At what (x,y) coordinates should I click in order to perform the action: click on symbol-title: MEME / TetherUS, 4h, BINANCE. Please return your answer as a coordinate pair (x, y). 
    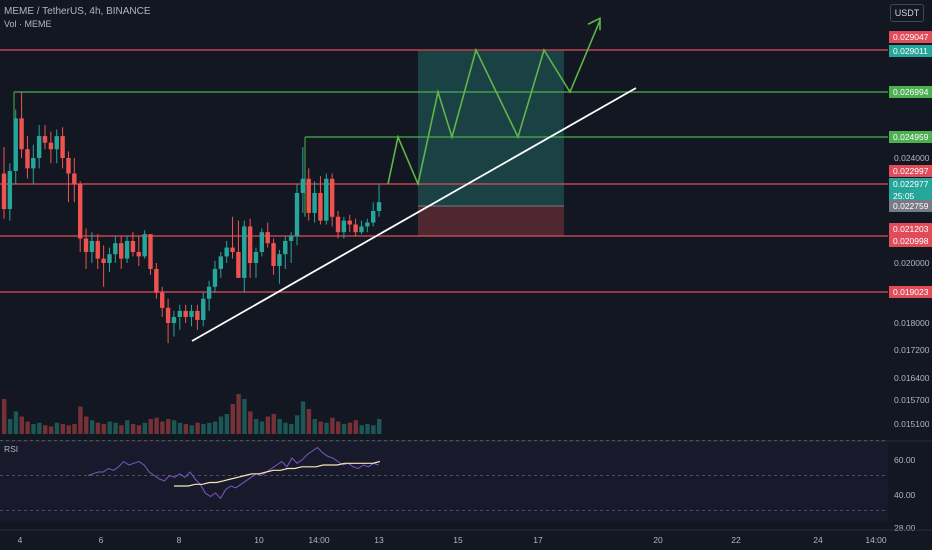
    Looking at the image, I should click on (77, 11).